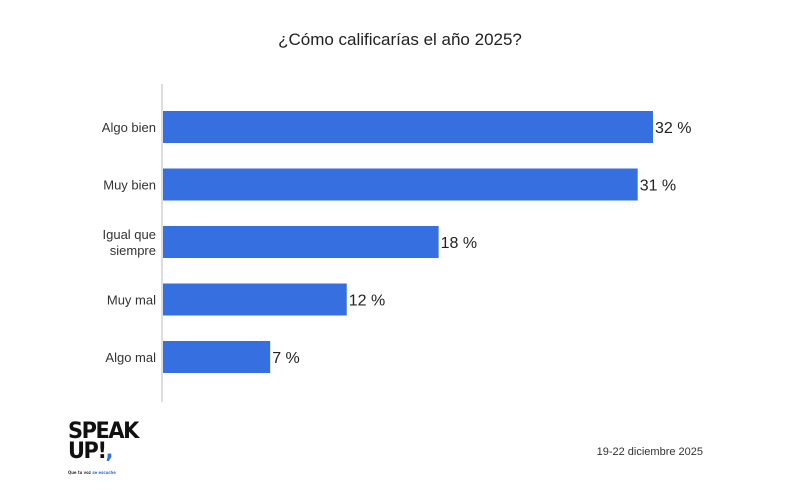 Image resolution: width=800 pixels, height=500 pixels. I want to click on category-label-4: Algo mal, so click(130, 357).